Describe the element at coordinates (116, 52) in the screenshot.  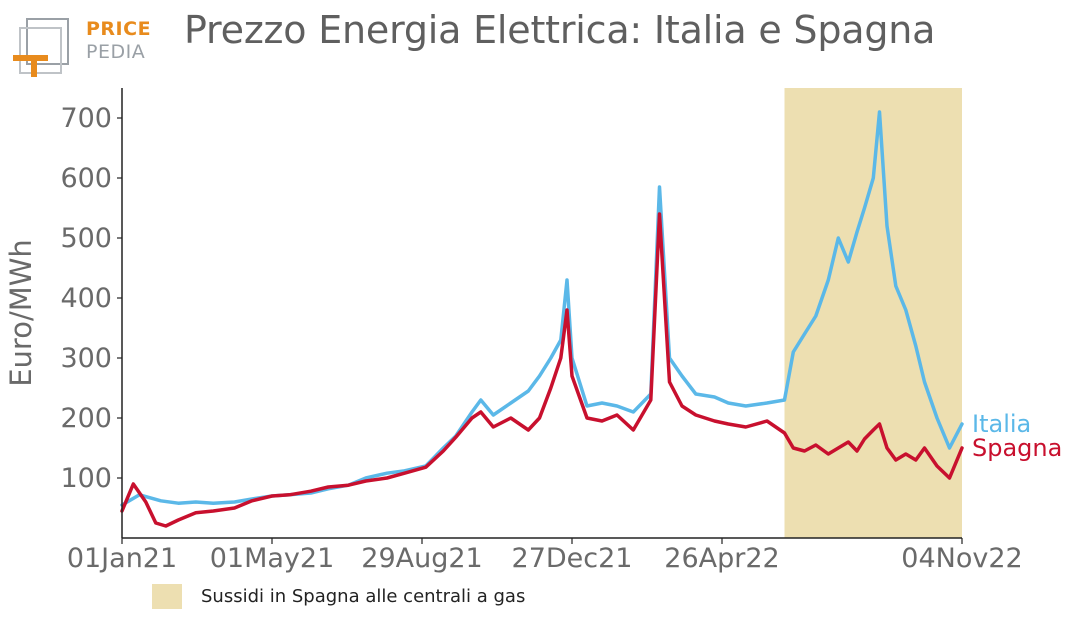
I see `logo-text-pedia: PEDIA` at that location.